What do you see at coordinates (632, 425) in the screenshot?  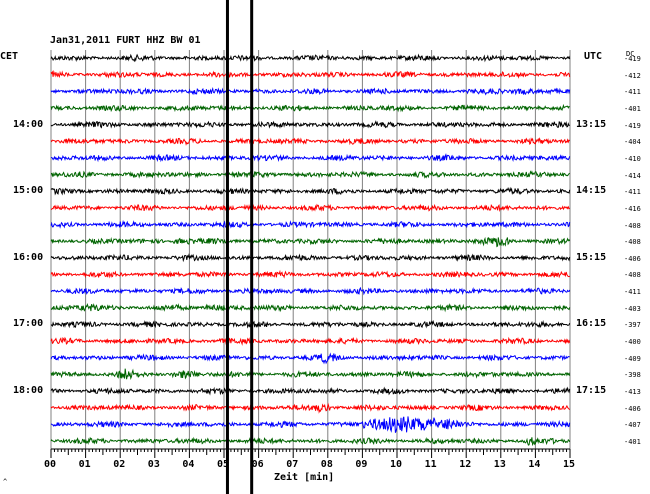 I see `dc-offset-label: -407` at bounding box center [632, 425].